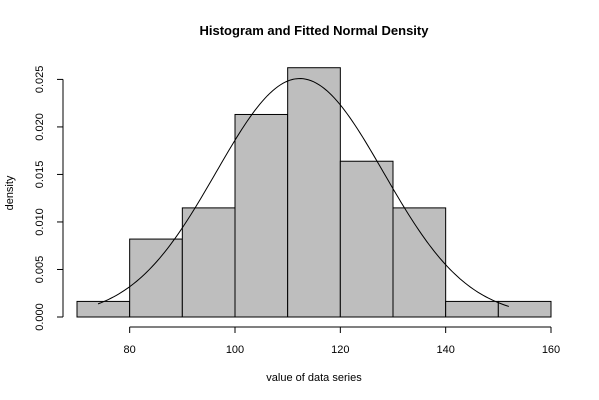  What do you see at coordinates (49, 198) in the screenshot?
I see `y-axis: 0.000 0.005 0.010 0.015 0.020 0.025` at bounding box center [49, 198].